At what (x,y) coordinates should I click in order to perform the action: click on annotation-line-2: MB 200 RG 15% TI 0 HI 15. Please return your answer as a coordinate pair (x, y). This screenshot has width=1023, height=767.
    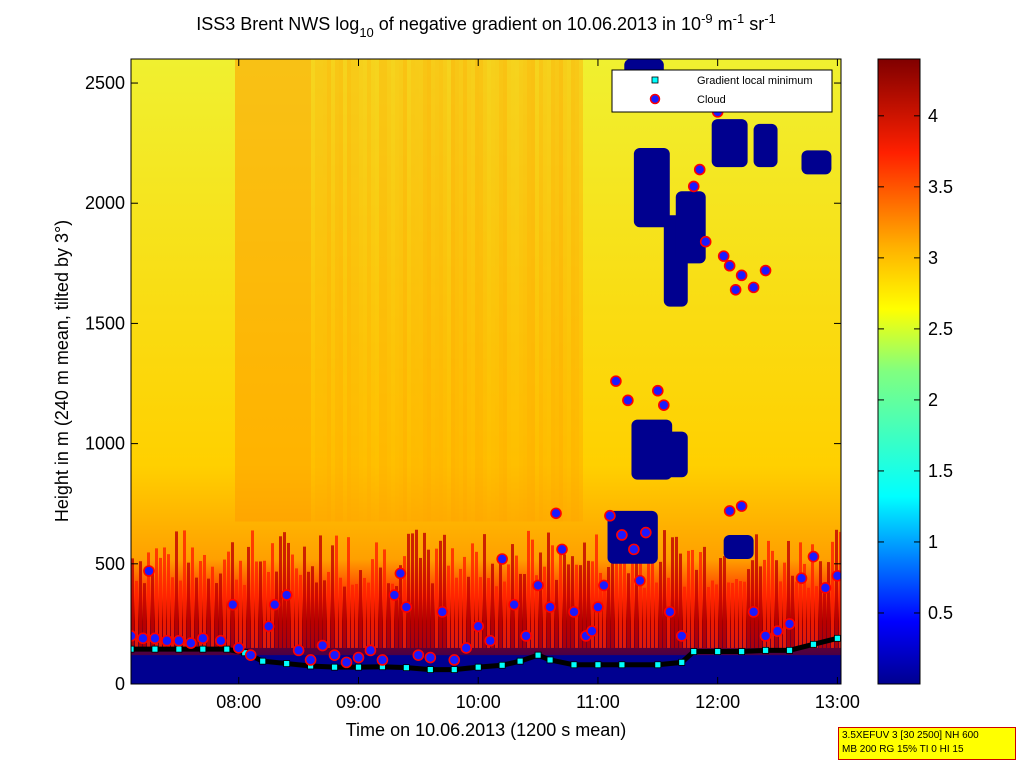
    Looking at the image, I should click on (903, 749).